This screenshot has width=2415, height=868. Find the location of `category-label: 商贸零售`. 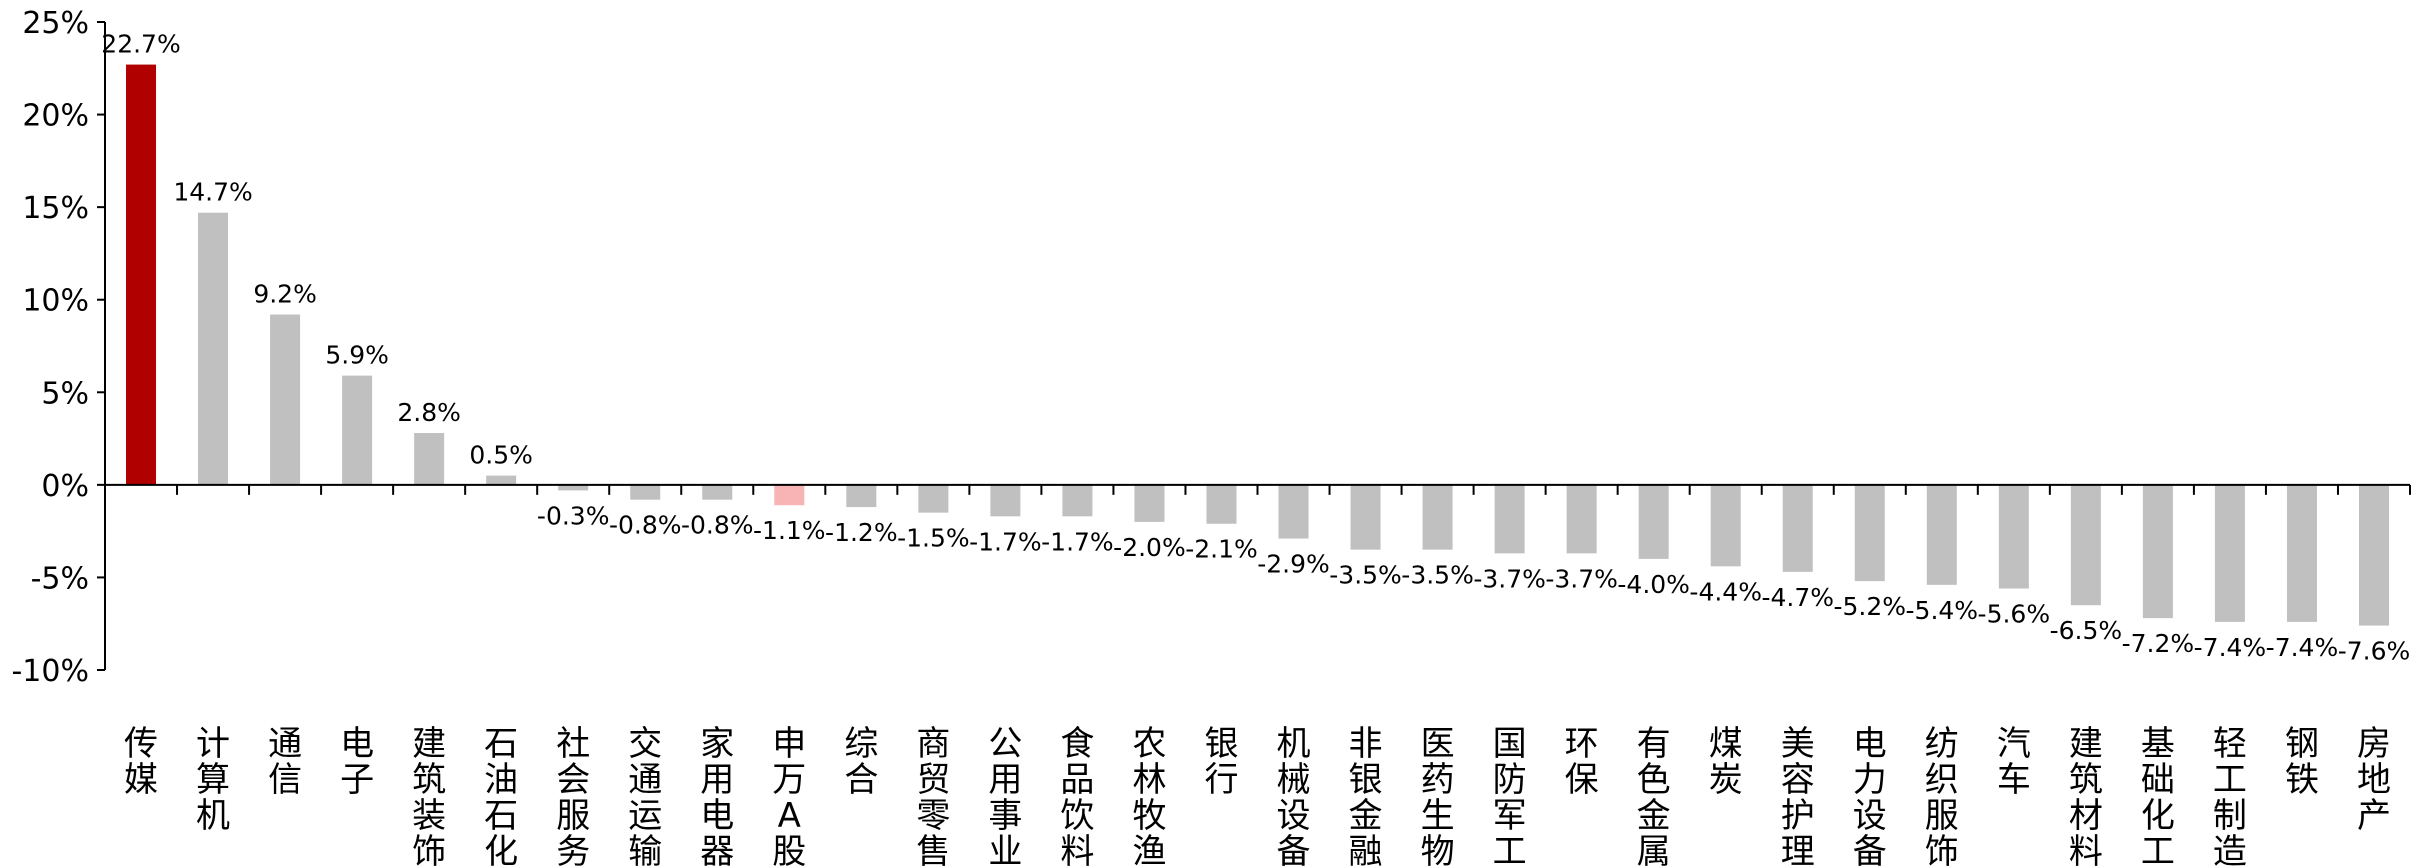

category-label: 商贸零售 is located at coordinates (933, 796).